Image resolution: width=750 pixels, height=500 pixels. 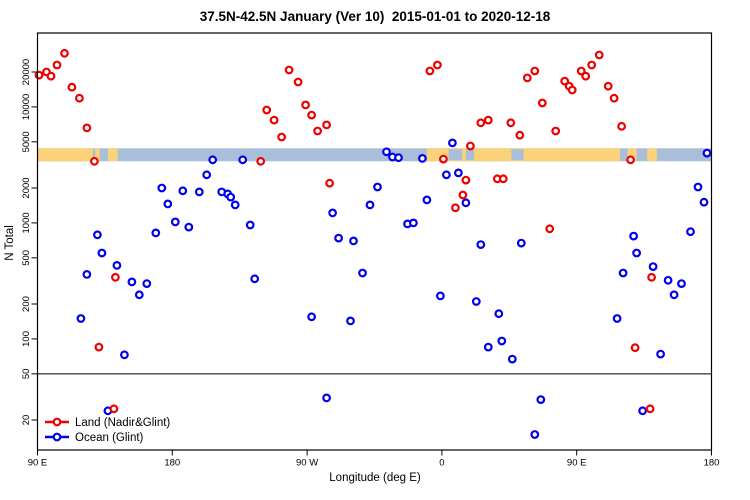 What do you see at coordinates (10, 243) in the screenshot?
I see `y-axis-title: N Total` at bounding box center [10, 243].